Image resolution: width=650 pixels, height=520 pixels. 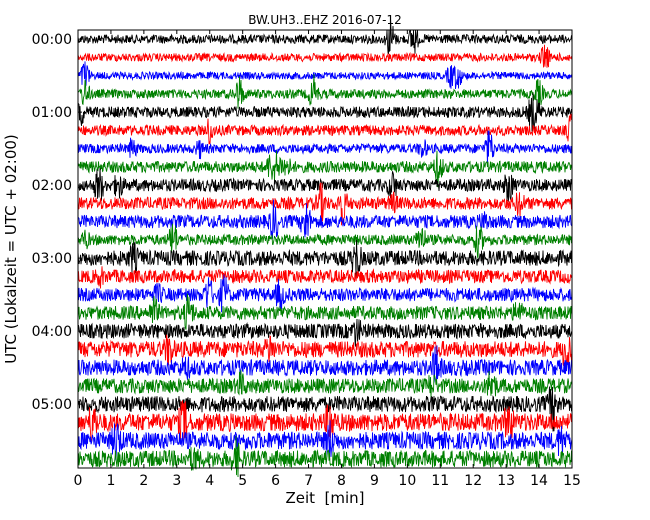 What do you see at coordinates (52, 113) in the screenshot?
I see `y-tick-label: 01:00` at bounding box center [52, 113].